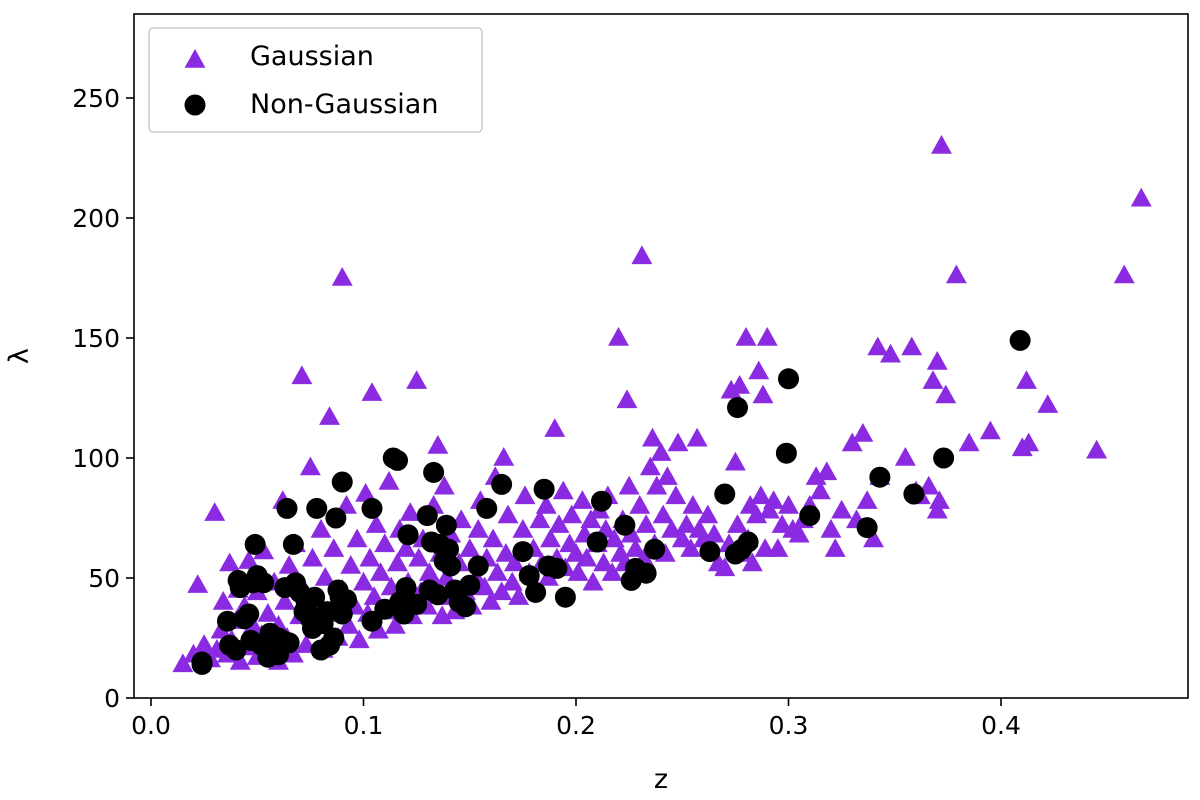  Describe the element at coordinates (312, 56) in the screenshot. I see `legend-gaussian-label: Gaussian` at that location.